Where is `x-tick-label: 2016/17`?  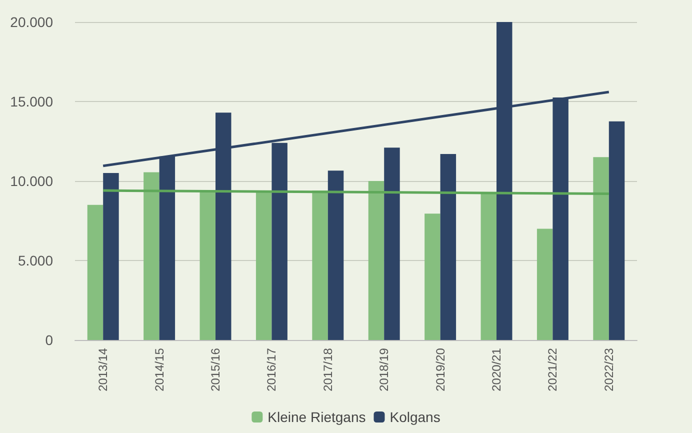
x-tick-label: 2016/17 is located at coordinates (271, 370).